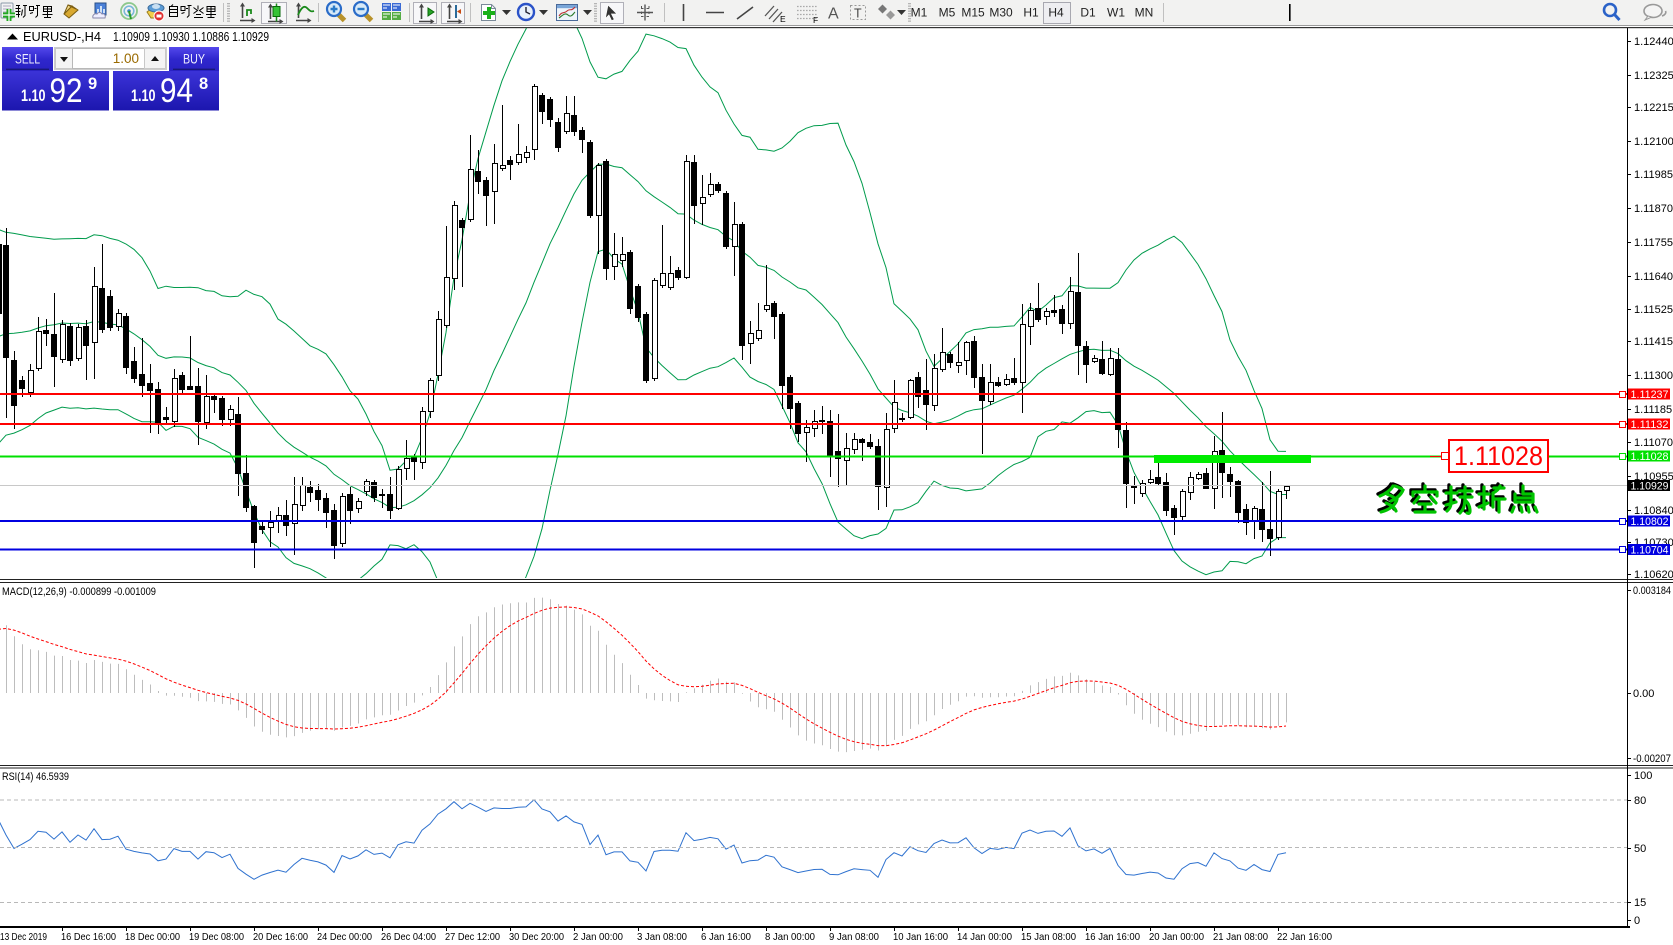 The width and height of the screenshot is (1673, 945). I want to click on svg-text: 6 Jan 16:00, so click(726, 937).